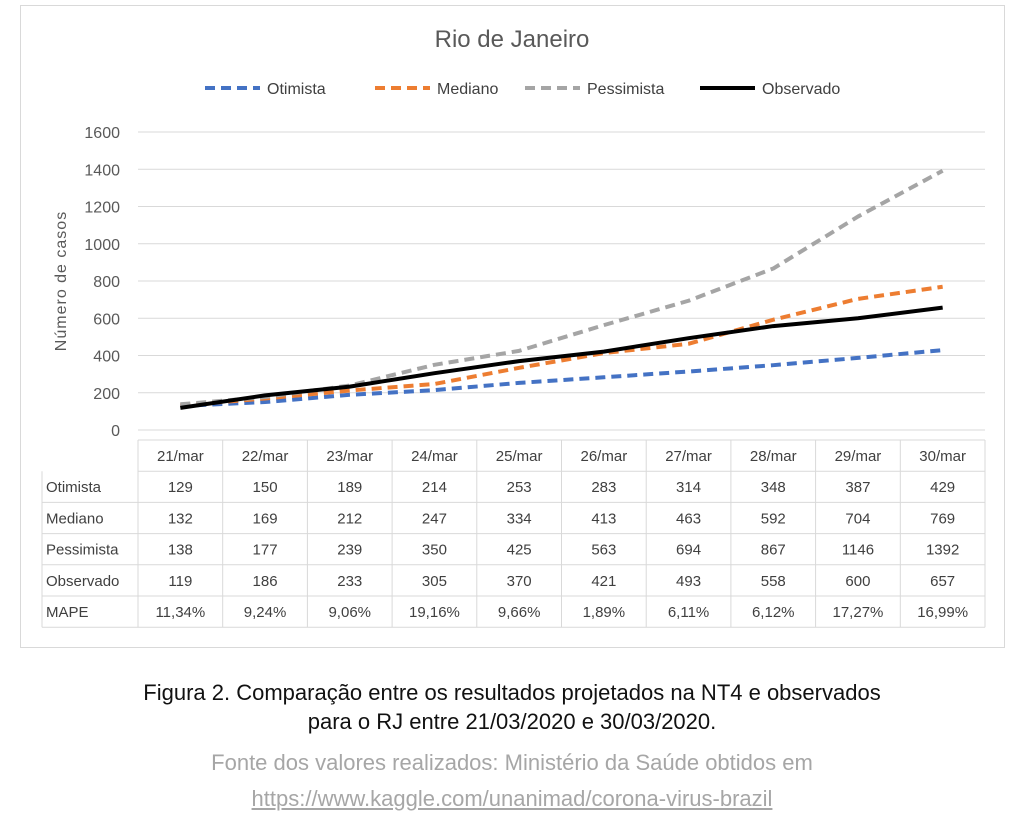 This screenshot has width=1024, height=831. What do you see at coordinates (857, 487) in the screenshot?
I see `table-cell: 387` at bounding box center [857, 487].